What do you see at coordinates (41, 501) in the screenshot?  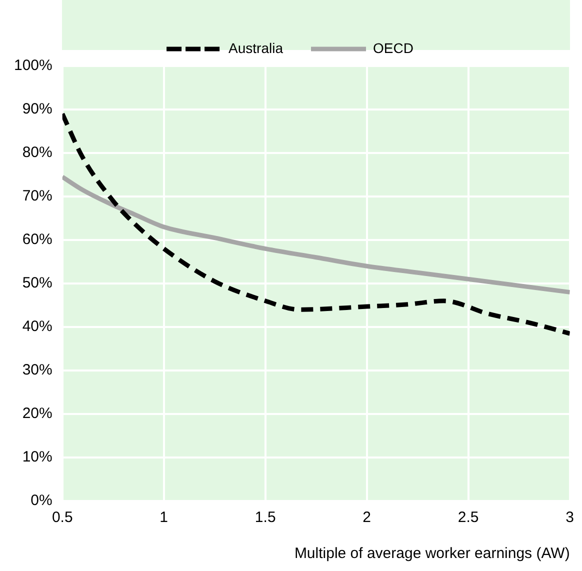 I see `y-tick-label: 0%` at bounding box center [41, 501].